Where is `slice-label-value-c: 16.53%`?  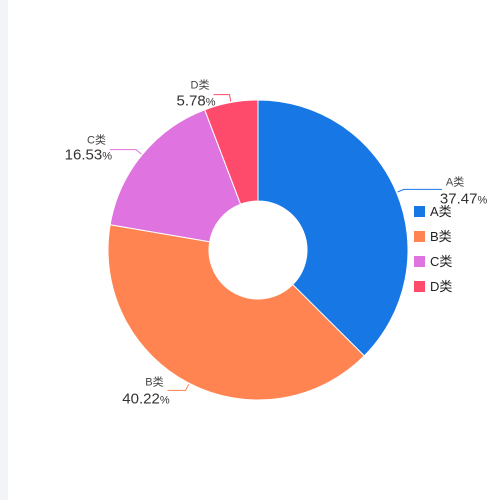
slice-label-value-c: 16.53% is located at coordinates (89, 155).